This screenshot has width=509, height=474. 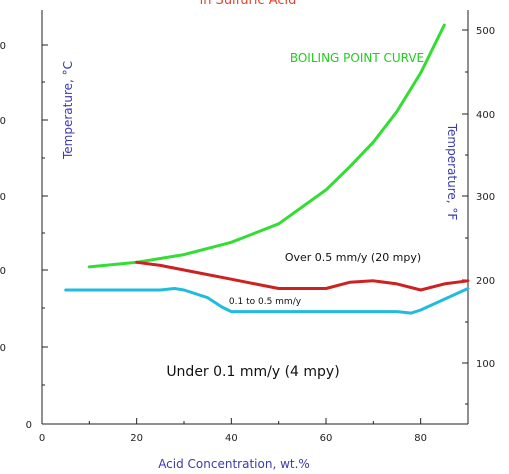 I want to click on annotation-1: Over 0.5 mm/y (20 mpy), so click(x=353, y=257).